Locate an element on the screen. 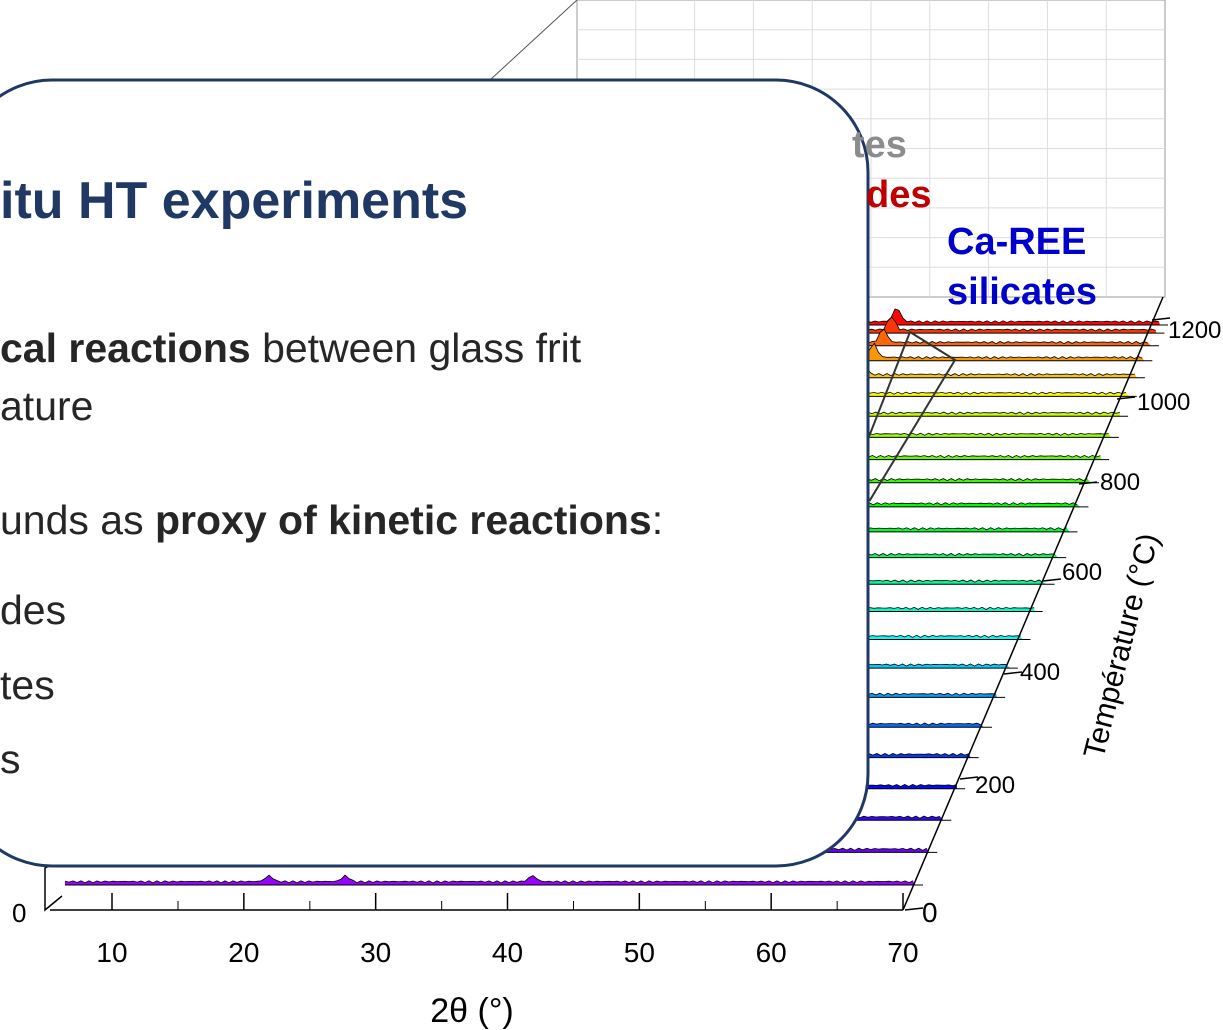  x-tick-label: 70 is located at coordinates (902, 952).